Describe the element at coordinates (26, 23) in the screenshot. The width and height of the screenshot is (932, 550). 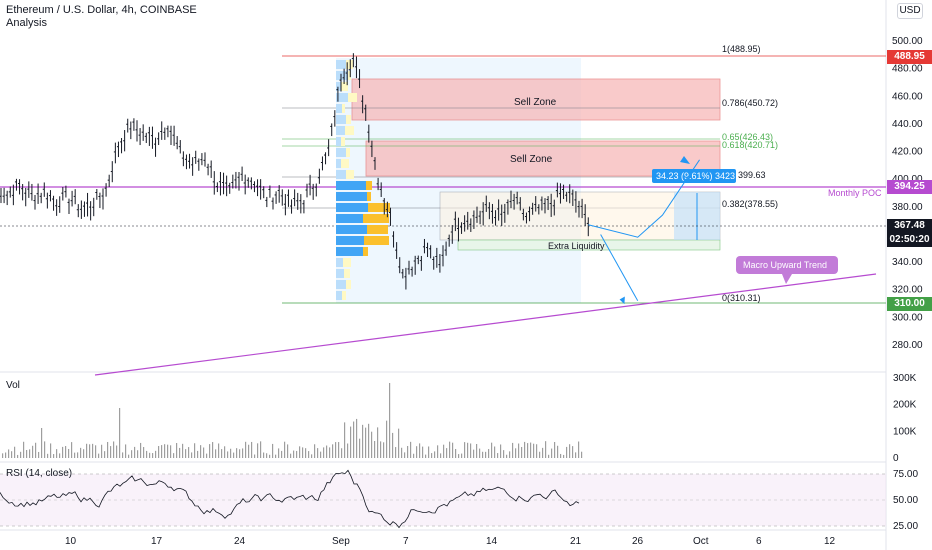
I see `analysis-label: Analysis` at that location.